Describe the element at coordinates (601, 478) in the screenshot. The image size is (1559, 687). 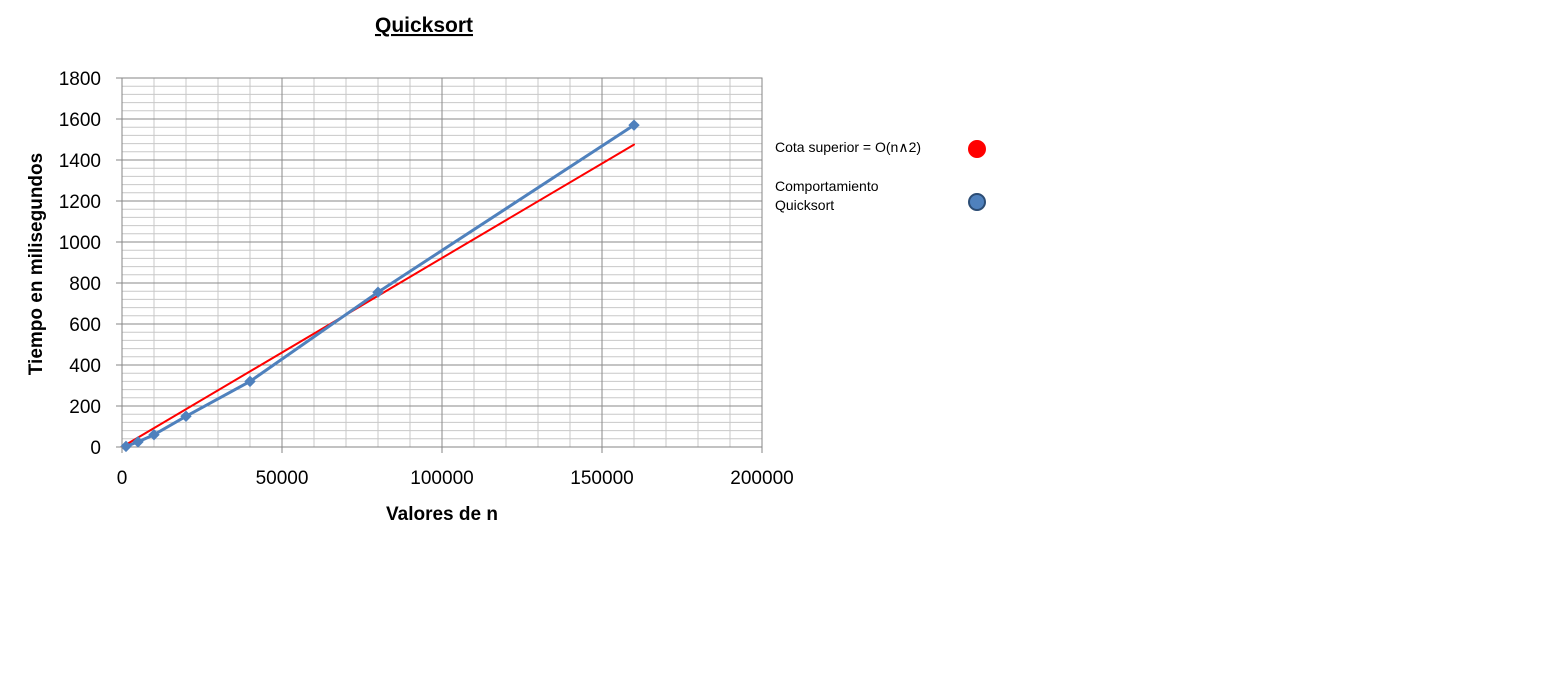
I see `x-tick-label: 150000` at that location.